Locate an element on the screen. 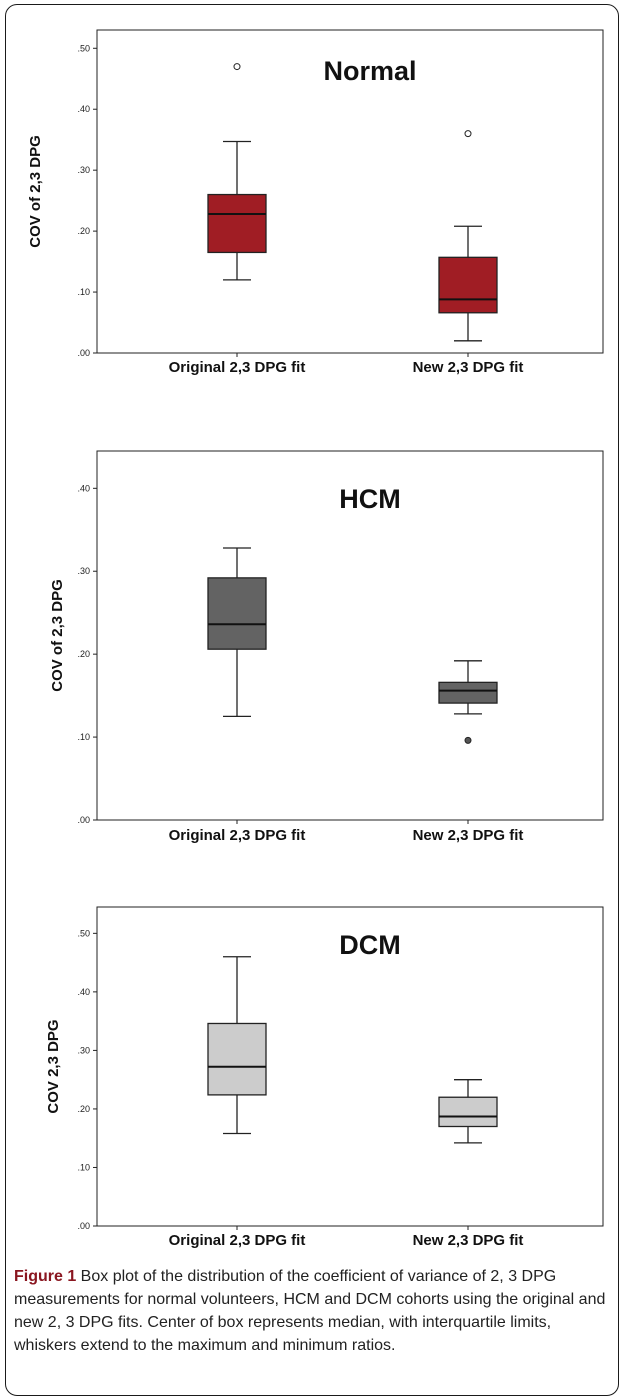  chart-title: HCM is located at coordinates (370, 499).